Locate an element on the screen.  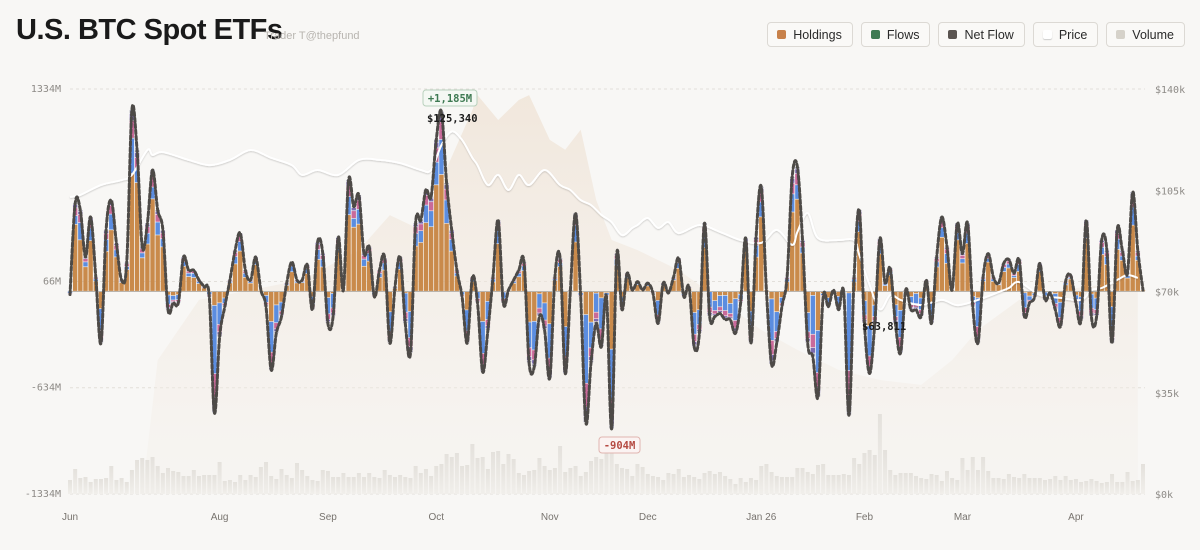
legend-toggle-price: Price is located at coordinates (1065, 34).